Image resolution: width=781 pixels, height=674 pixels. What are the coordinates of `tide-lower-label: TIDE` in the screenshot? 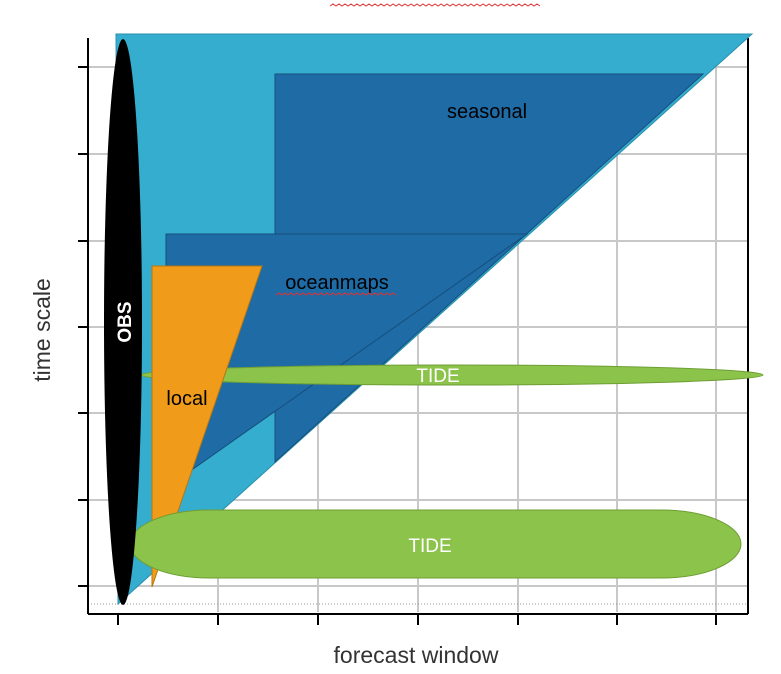 It's located at (429, 546).